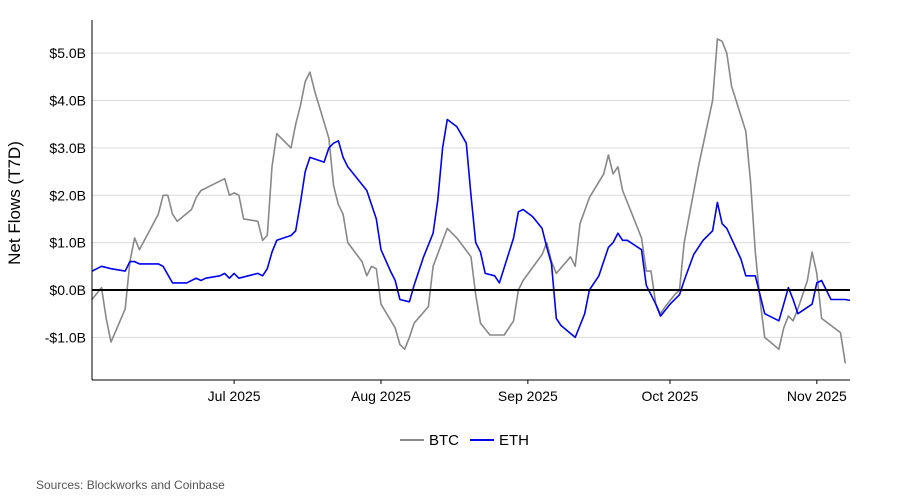 The image size is (900, 500). I want to click on y-tick-label: $4.0B, so click(67, 101).